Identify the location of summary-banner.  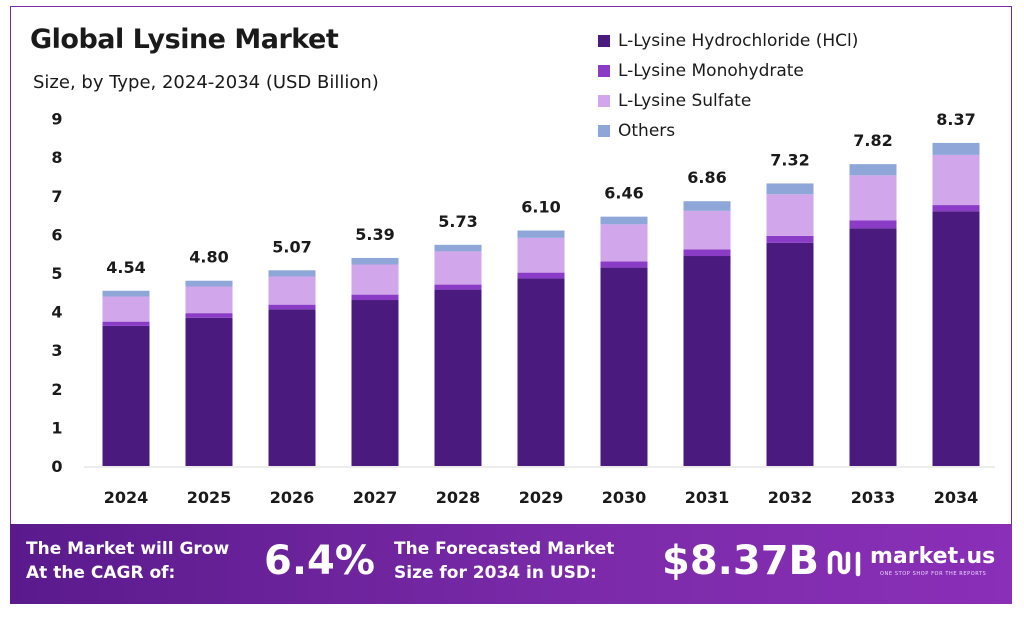
(511, 564).